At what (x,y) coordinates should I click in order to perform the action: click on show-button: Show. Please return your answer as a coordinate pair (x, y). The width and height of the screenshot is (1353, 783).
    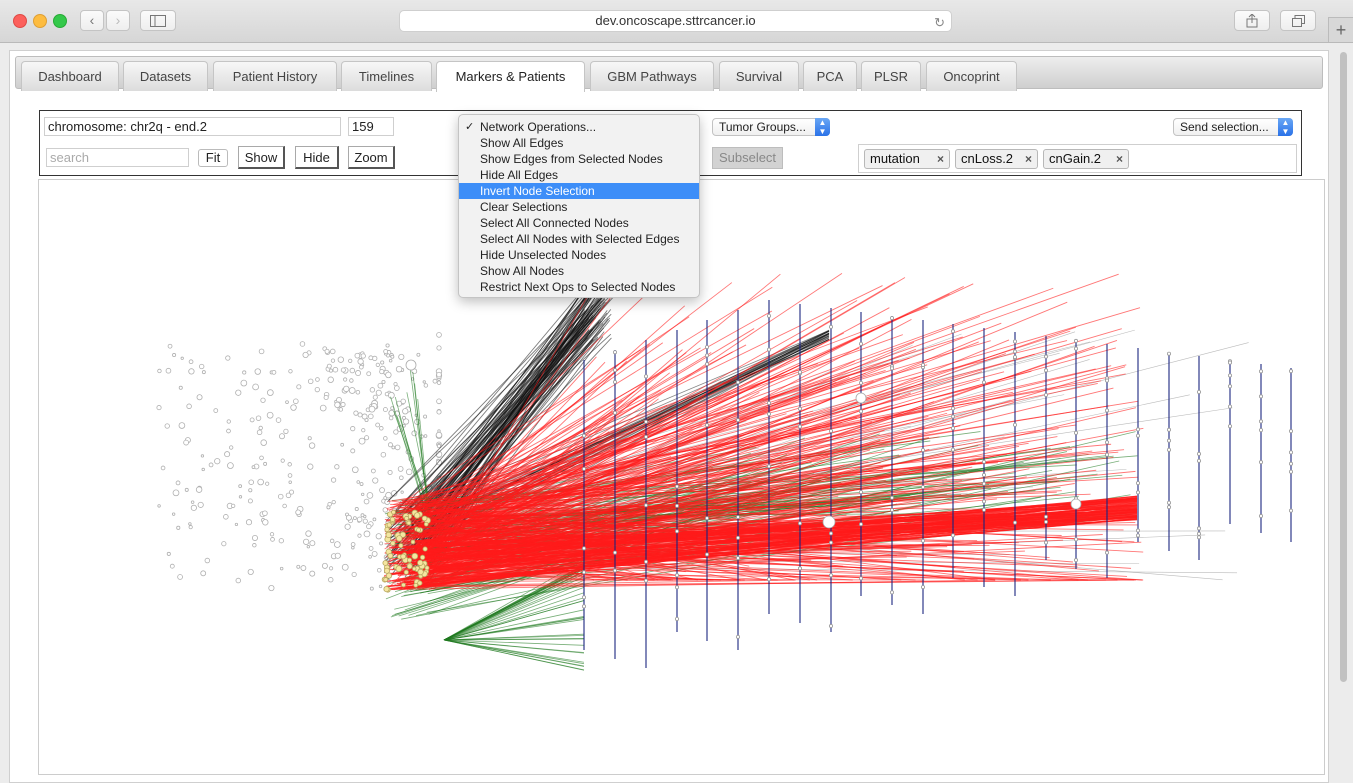
    Looking at the image, I should click on (261, 157).